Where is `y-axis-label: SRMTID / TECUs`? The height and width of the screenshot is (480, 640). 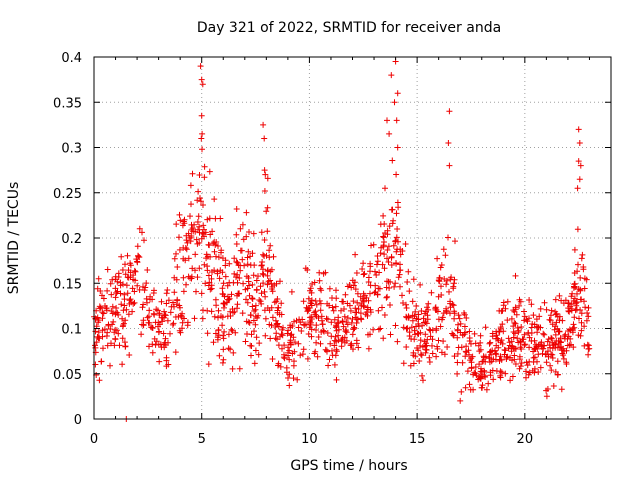
y-axis-label: SRMTID / TECUs is located at coordinates (14, 238).